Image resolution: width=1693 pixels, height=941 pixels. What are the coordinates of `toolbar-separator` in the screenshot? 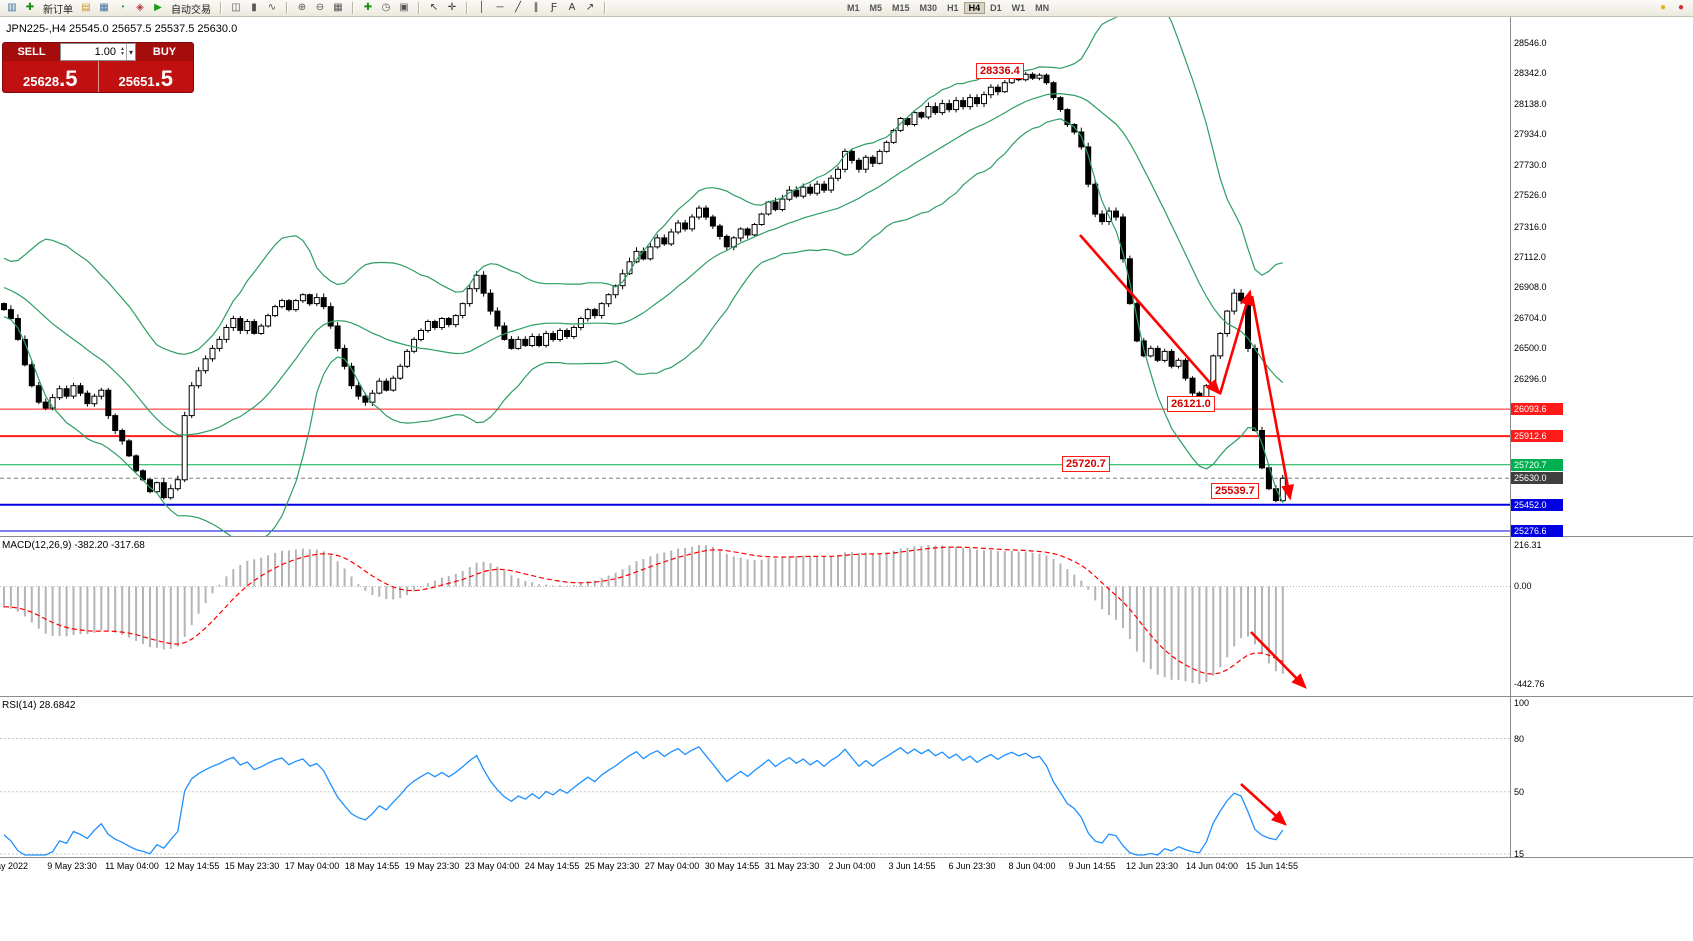 It's located at (605, 8).